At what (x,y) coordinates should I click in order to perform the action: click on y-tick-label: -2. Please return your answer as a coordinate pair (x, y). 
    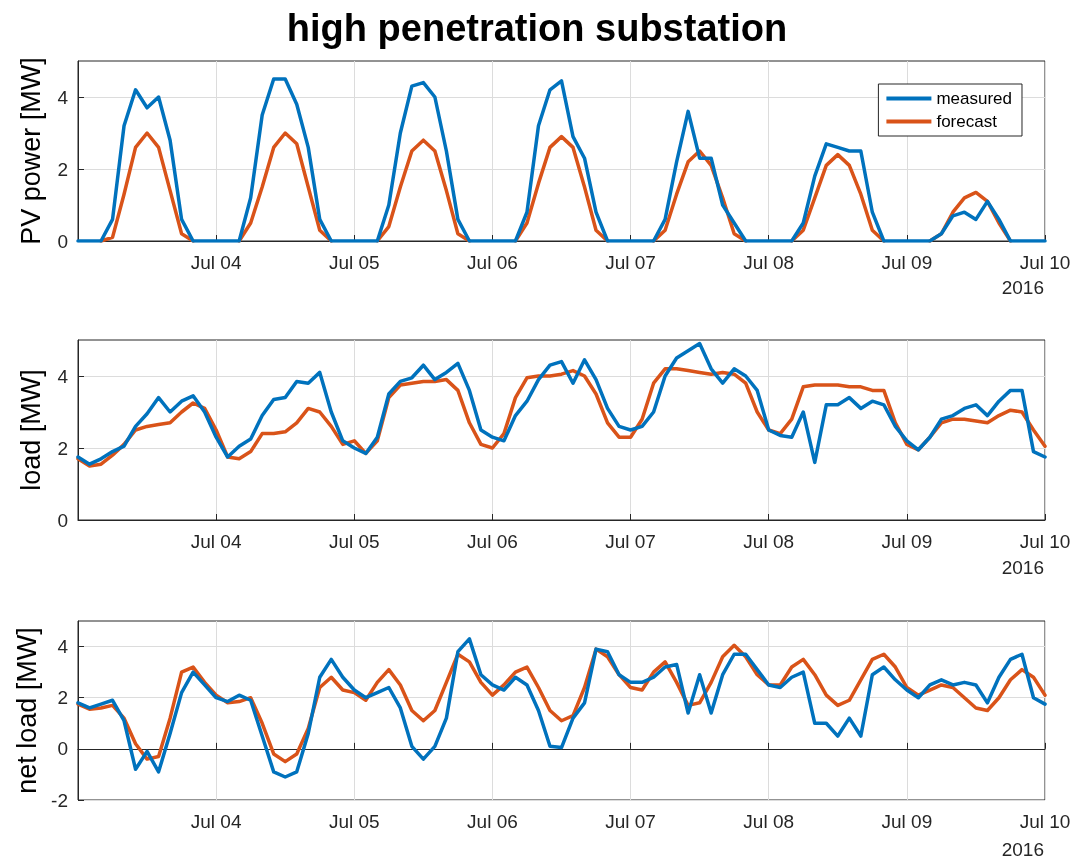
    Looking at the image, I should click on (59, 800).